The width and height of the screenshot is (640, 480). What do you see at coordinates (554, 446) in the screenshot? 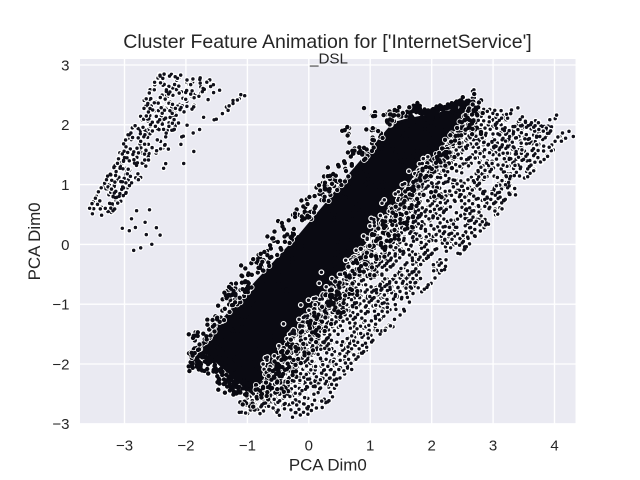
I see `svg-text: 4` at bounding box center [554, 446].